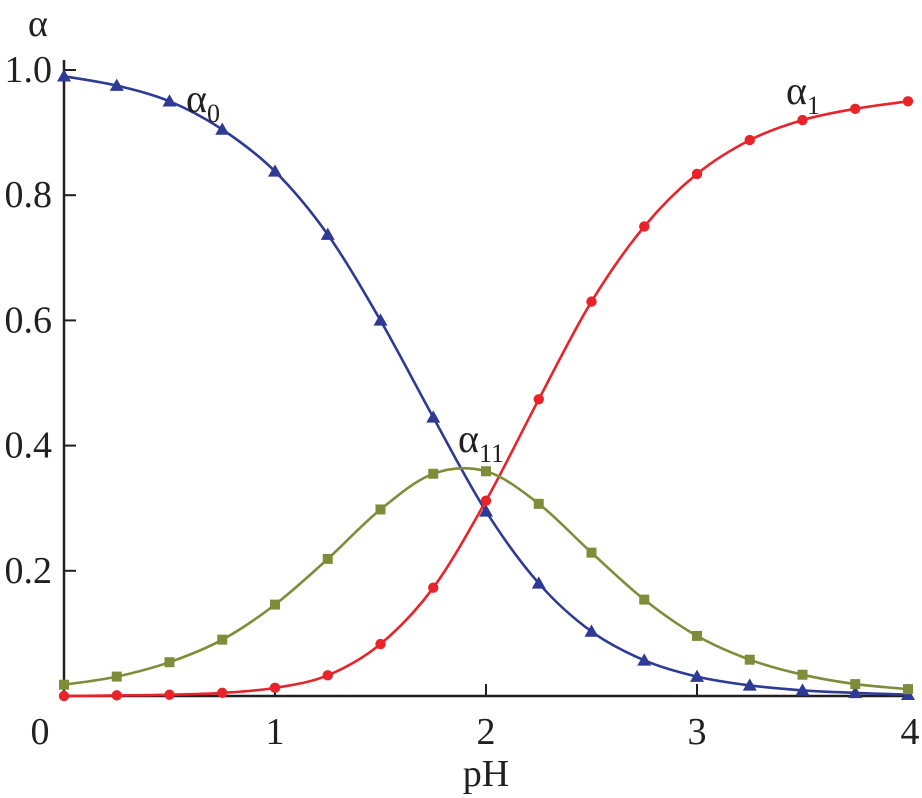  I want to click on y-tick-label: 0.4, so click(29, 446).